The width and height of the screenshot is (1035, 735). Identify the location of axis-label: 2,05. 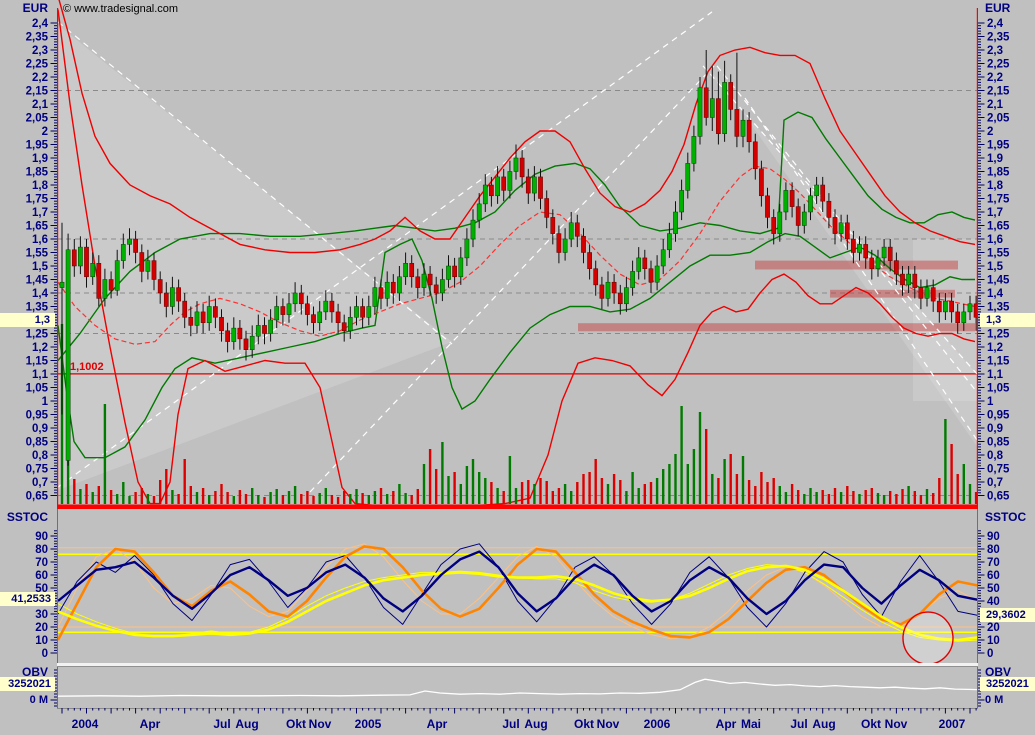
(37, 119).